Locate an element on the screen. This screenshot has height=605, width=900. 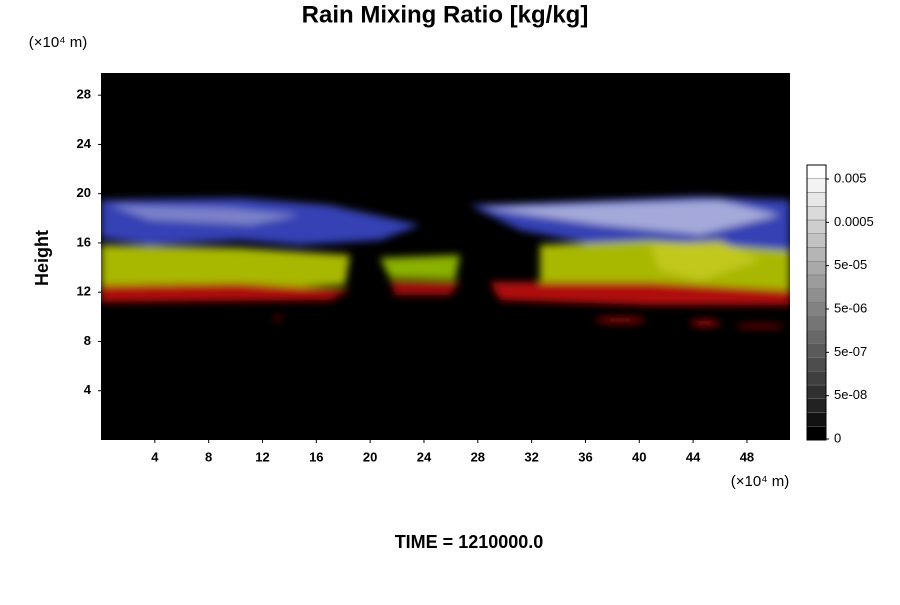
x-tick-label: 12 is located at coordinates (262, 456).